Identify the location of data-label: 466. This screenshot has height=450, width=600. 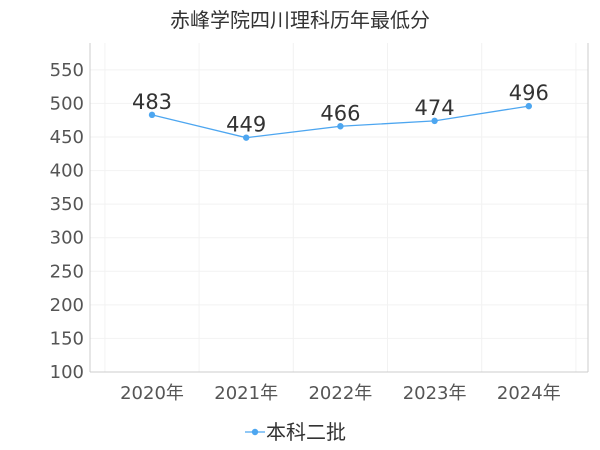
(340, 113).